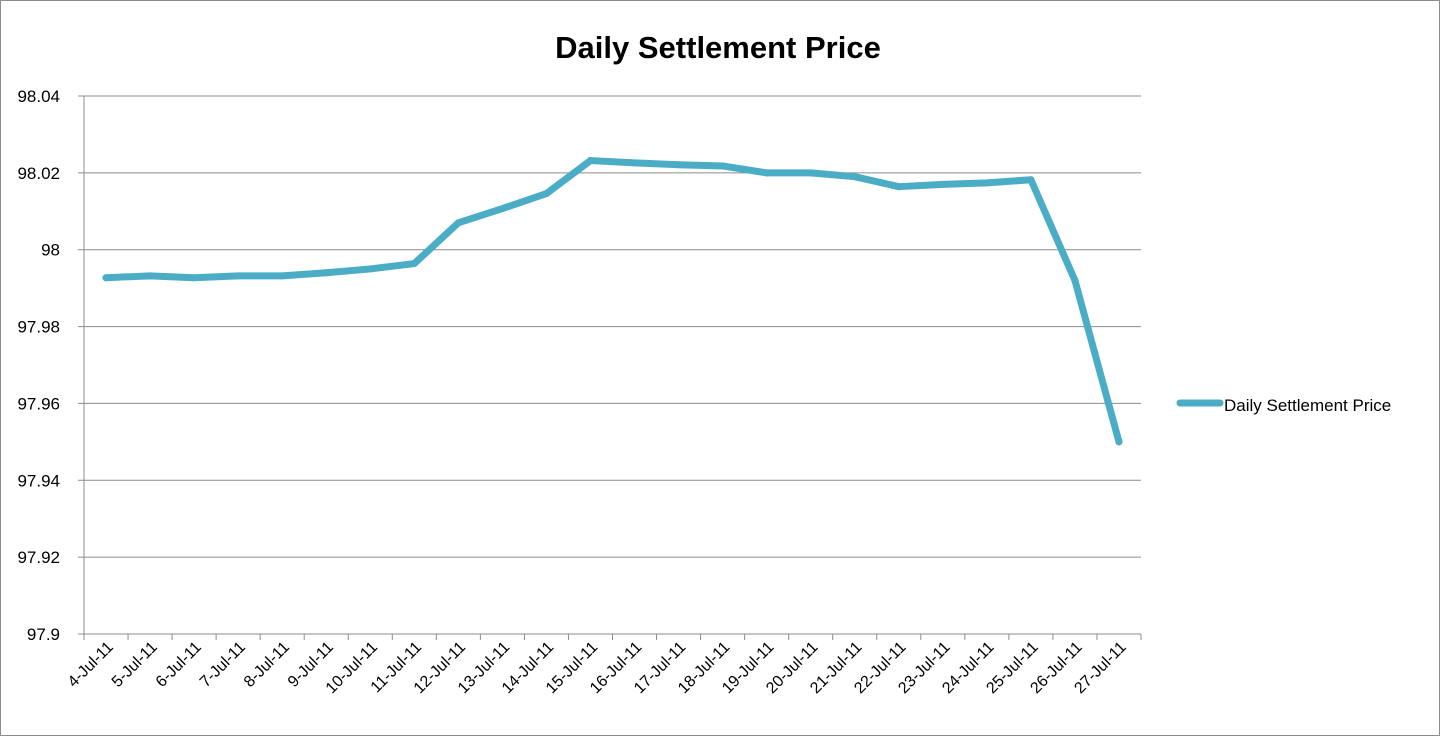 This screenshot has width=1440, height=736. I want to click on x-tick-label: 7-Jul-11, so click(223, 665).